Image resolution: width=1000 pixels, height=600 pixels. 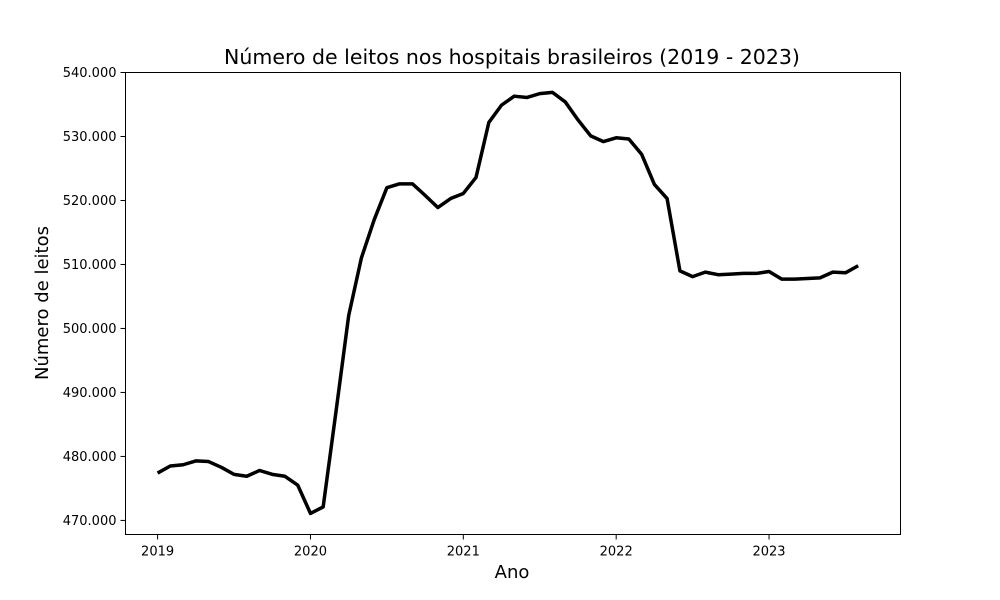 I want to click on x-tick-label: 2021, so click(x=463, y=552).